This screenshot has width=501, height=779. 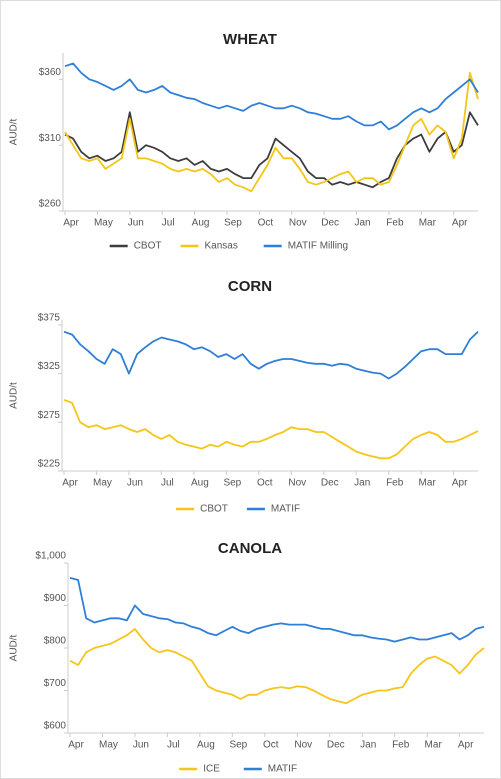 What do you see at coordinates (50, 72) in the screenshot?
I see `y-tick-label: $360` at bounding box center [50, 72].